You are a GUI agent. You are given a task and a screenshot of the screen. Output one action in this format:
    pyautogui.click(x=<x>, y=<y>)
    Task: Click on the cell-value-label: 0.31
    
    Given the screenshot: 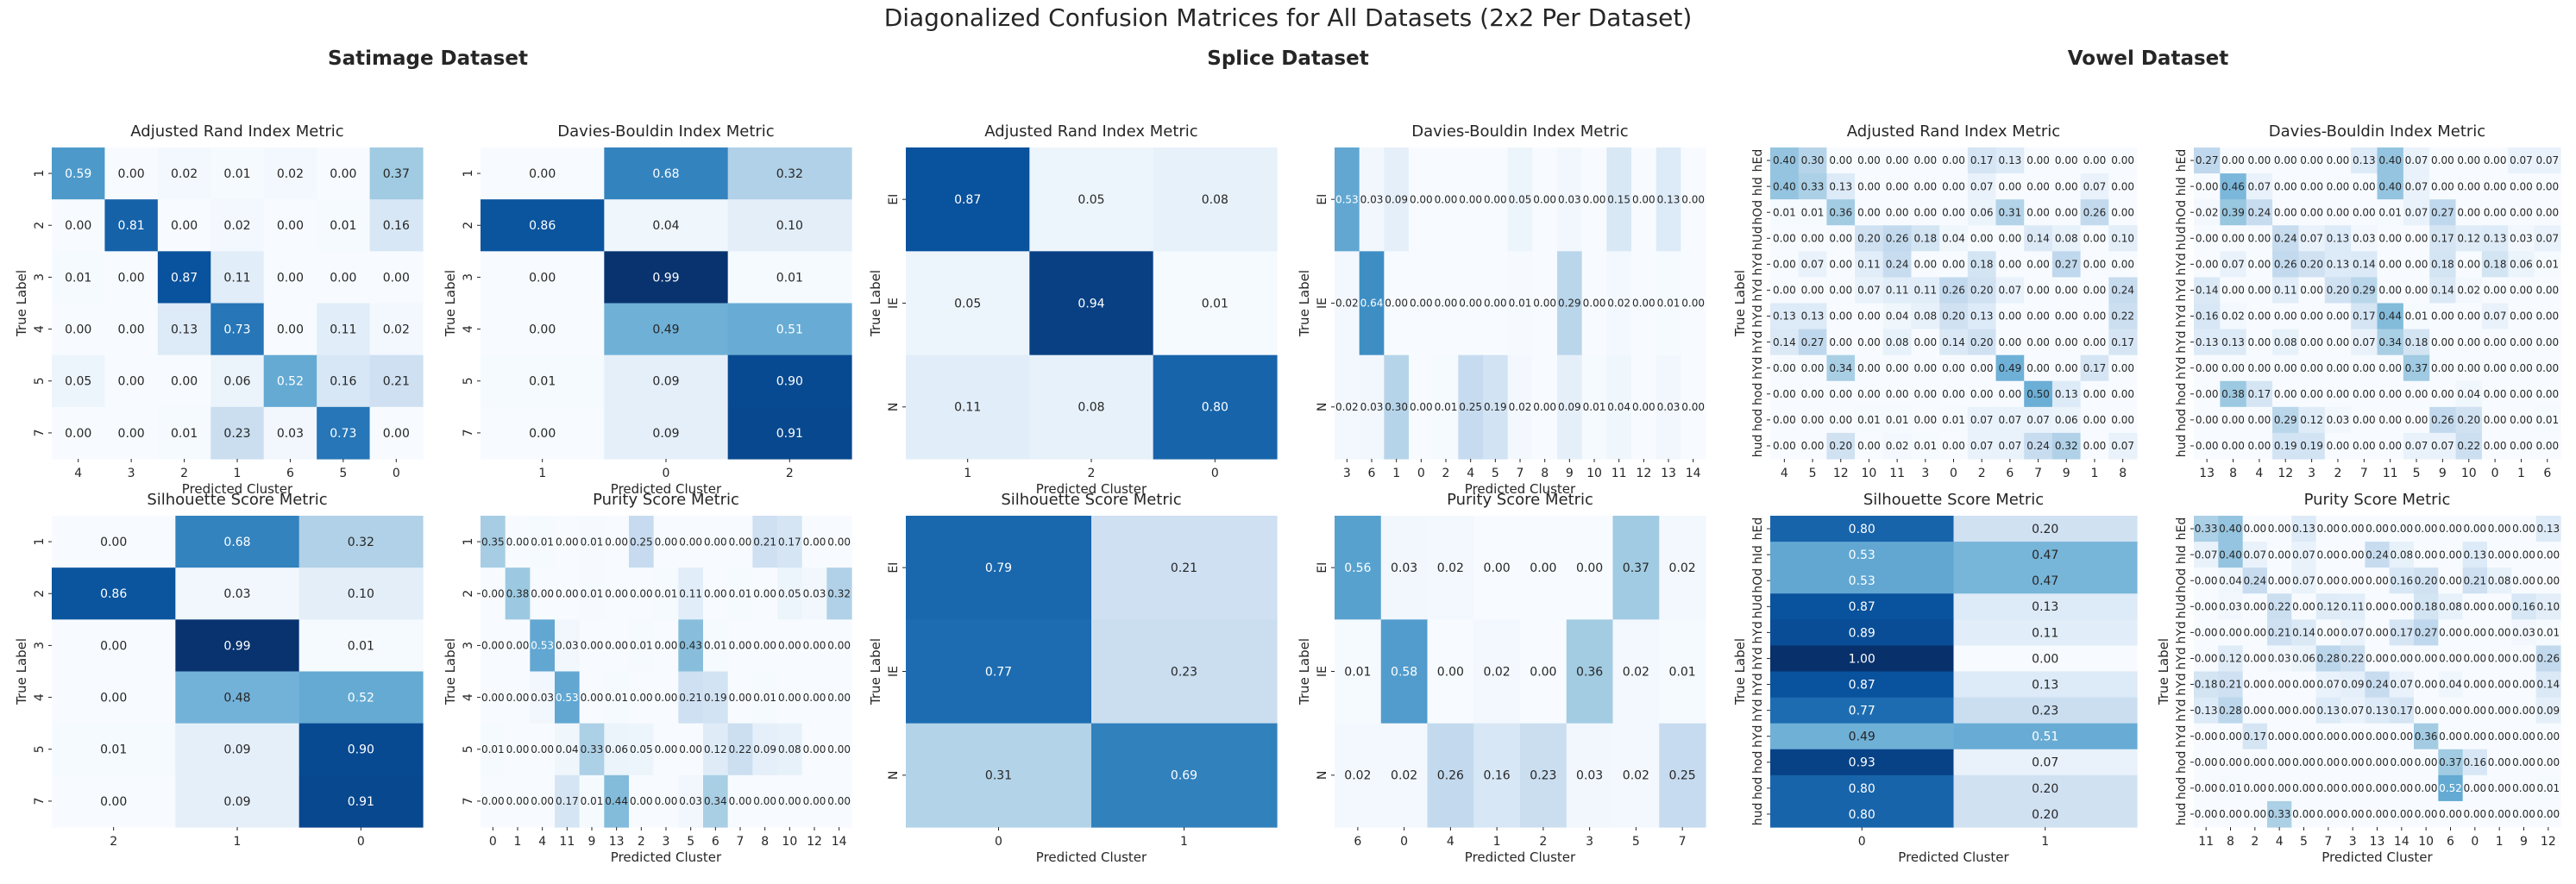 What is the action you would take?
    pyautogui.click(x=998, y=776)
    